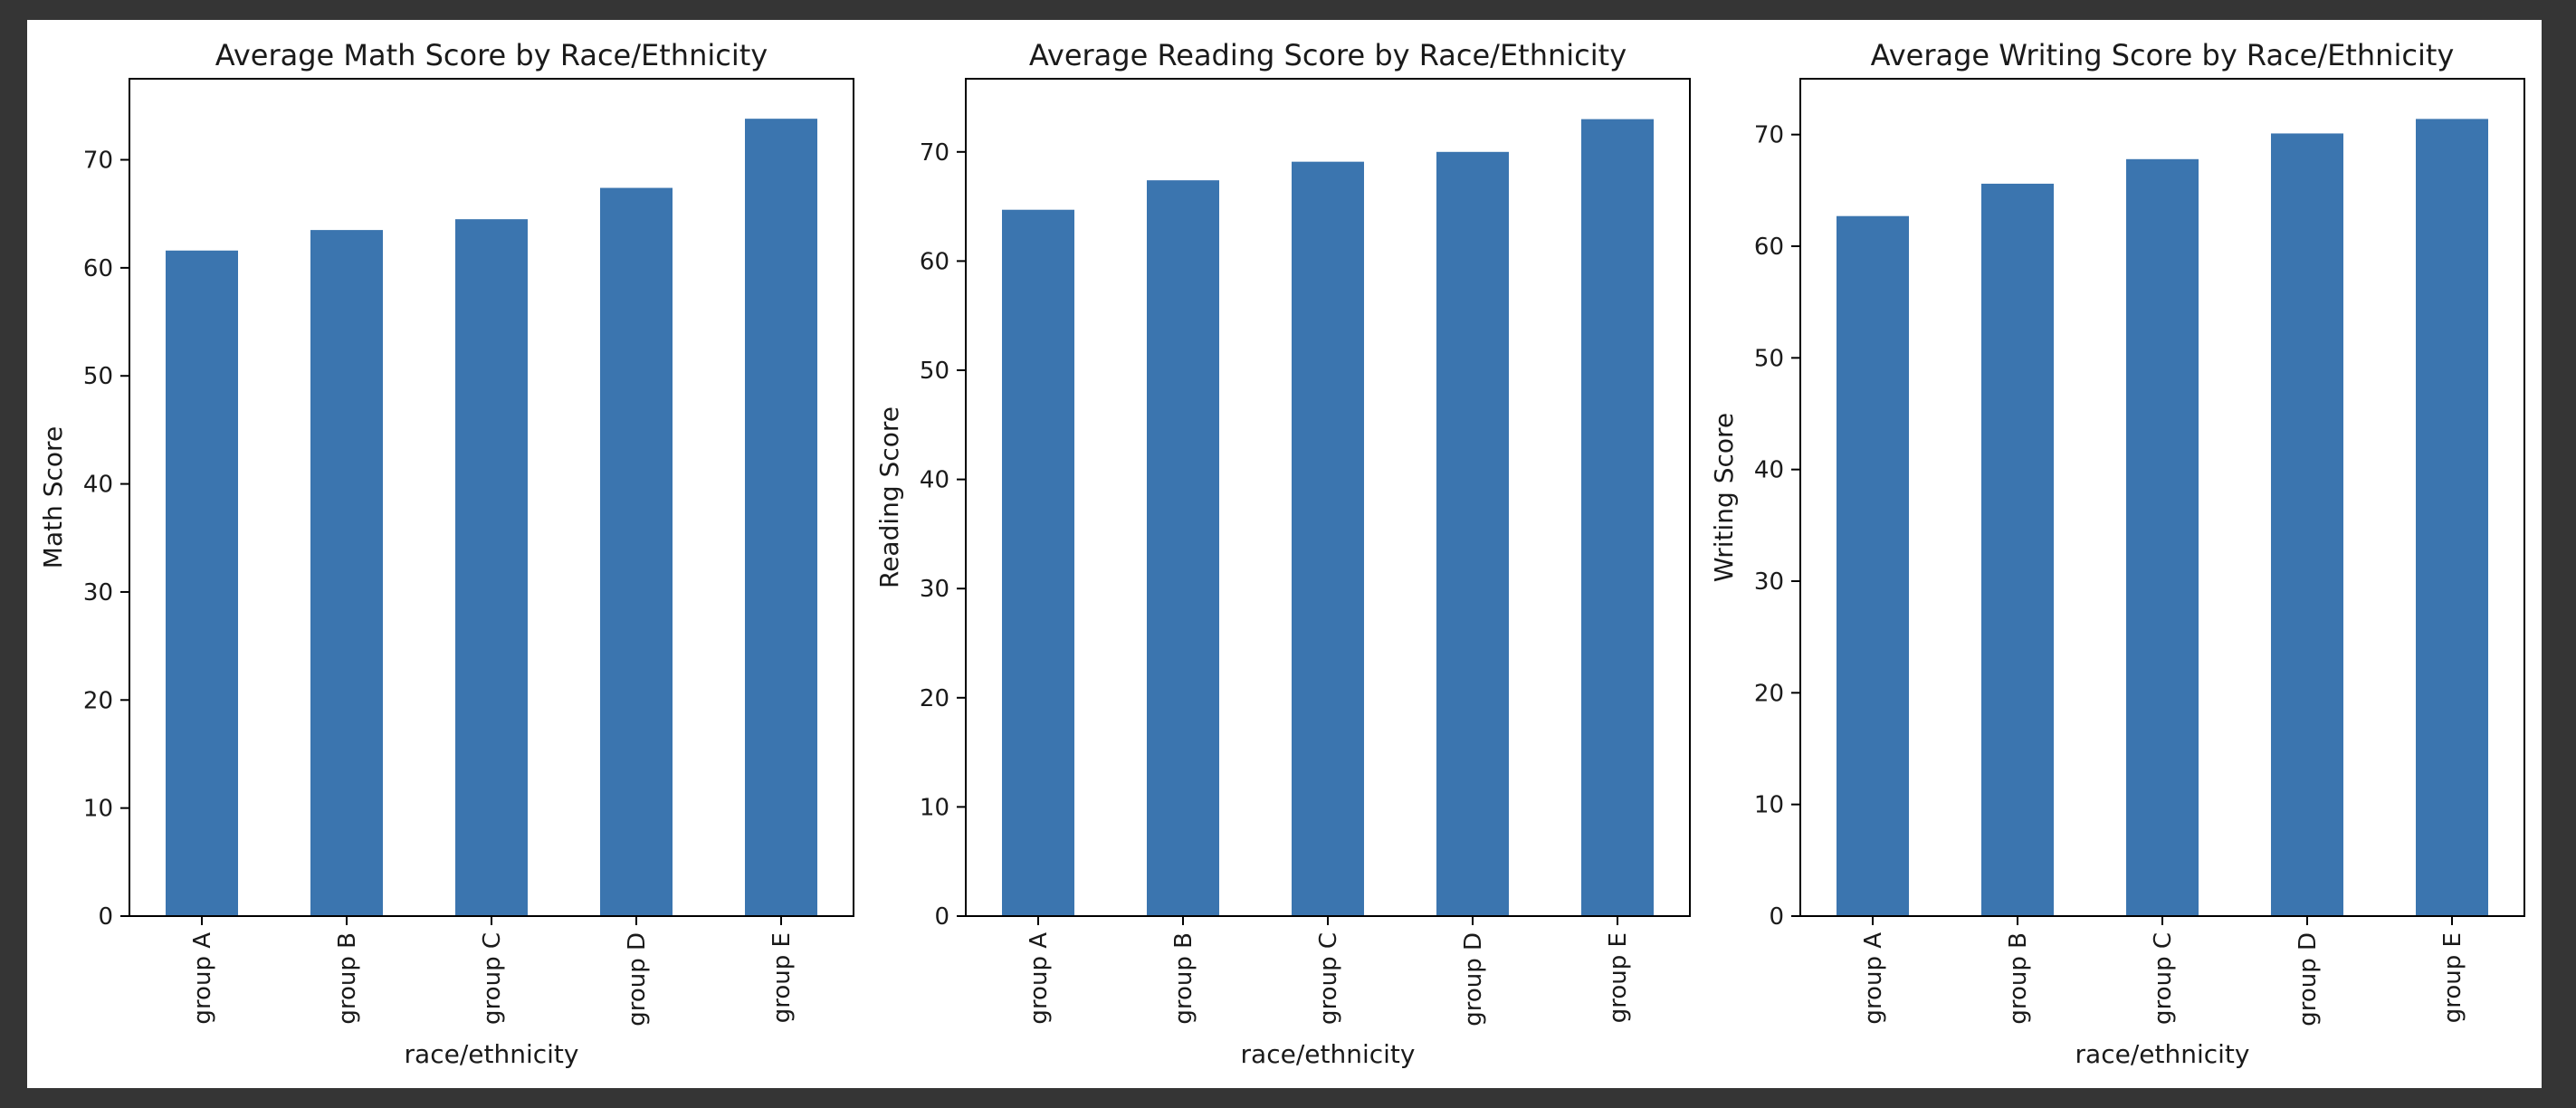 The height and width of the screenshot is (1108, 2576). What do you see at coordinates (492, 55) in the screenshot?
I see `chart-title: Average Math Score by Race/Ethnicity` at bounding box center [492, 55].